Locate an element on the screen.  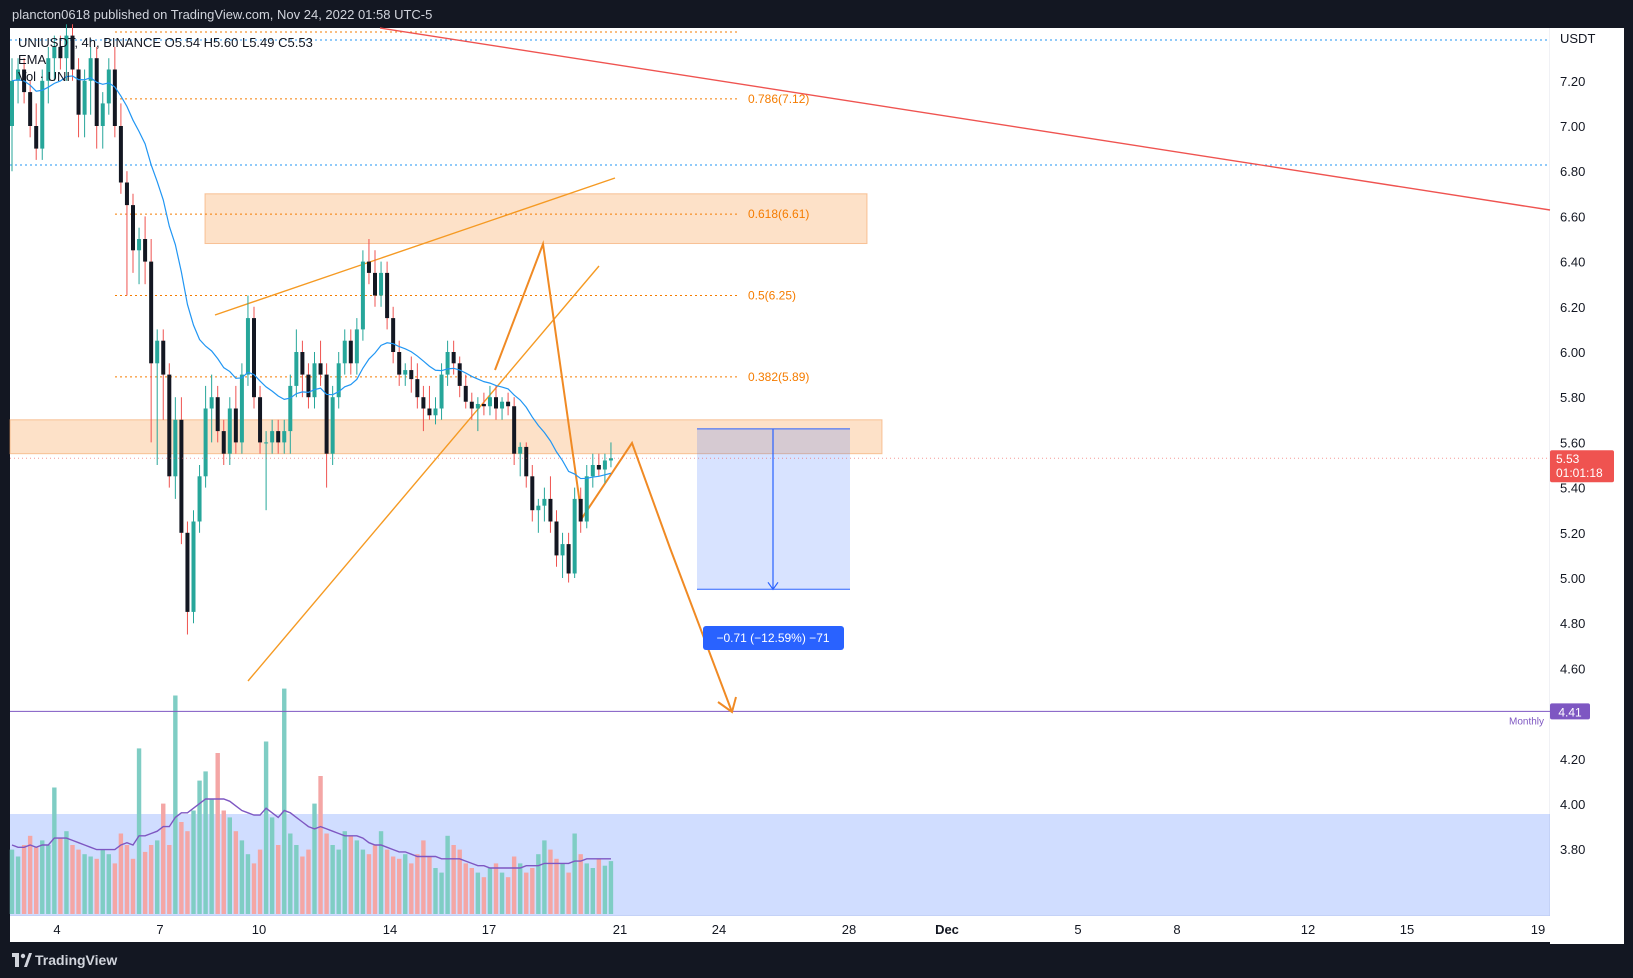
price-tick-label: 6.60 is located at coordinates (1572, 216).